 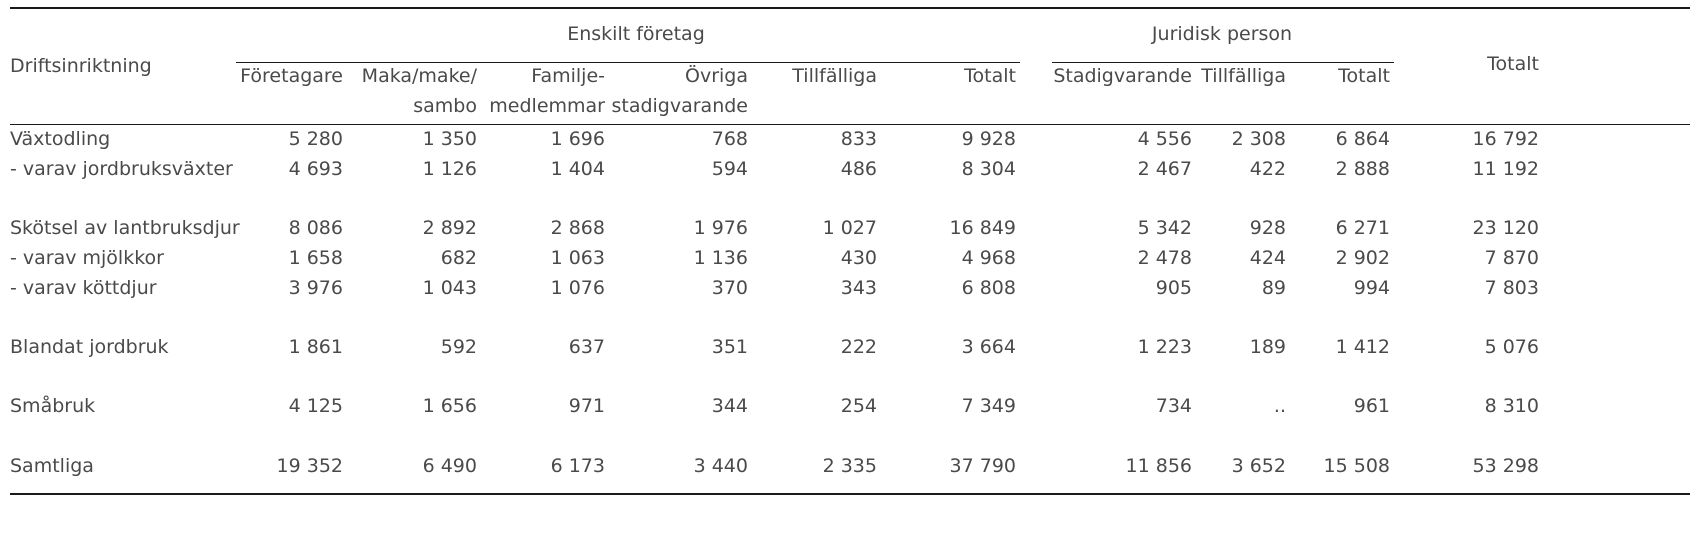 I want to click on table-cell: 7 803, so click(x=1511, y=288).